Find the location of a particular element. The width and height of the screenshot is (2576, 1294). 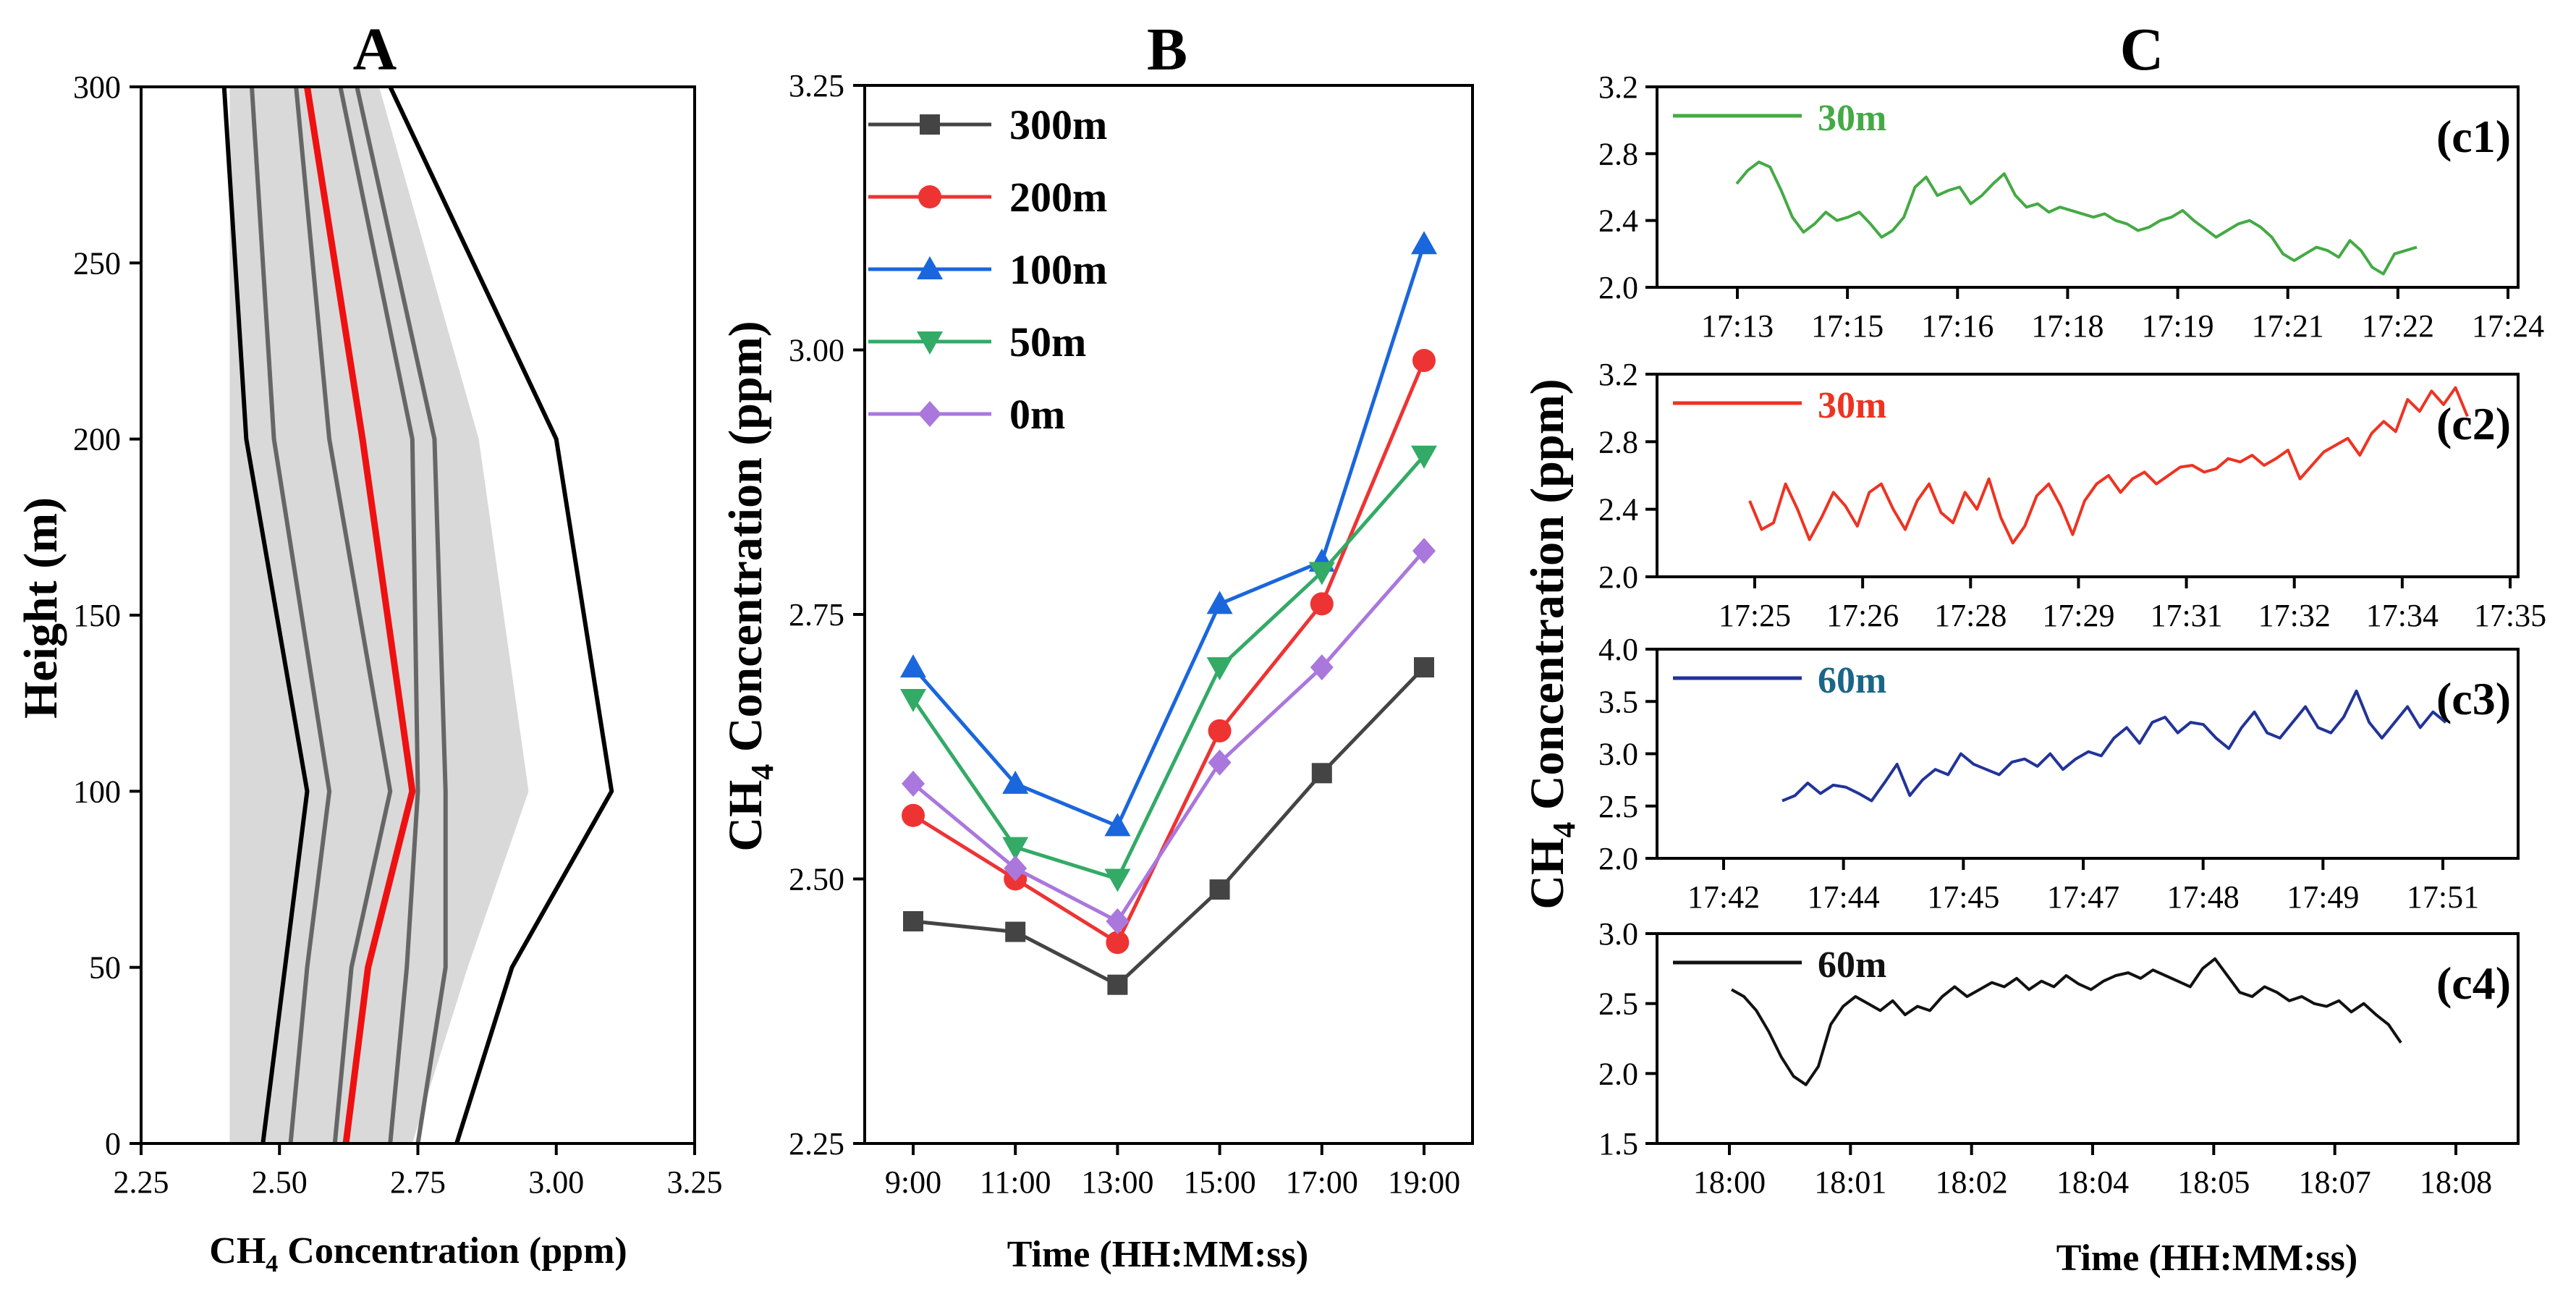

x-tick-label: 17:19 is located at coordinates (2177, 326).